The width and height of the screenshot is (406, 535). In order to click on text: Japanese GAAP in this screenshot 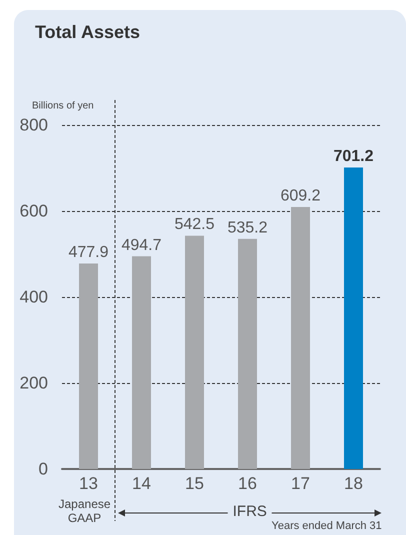, I will do `click(84, 511)`.